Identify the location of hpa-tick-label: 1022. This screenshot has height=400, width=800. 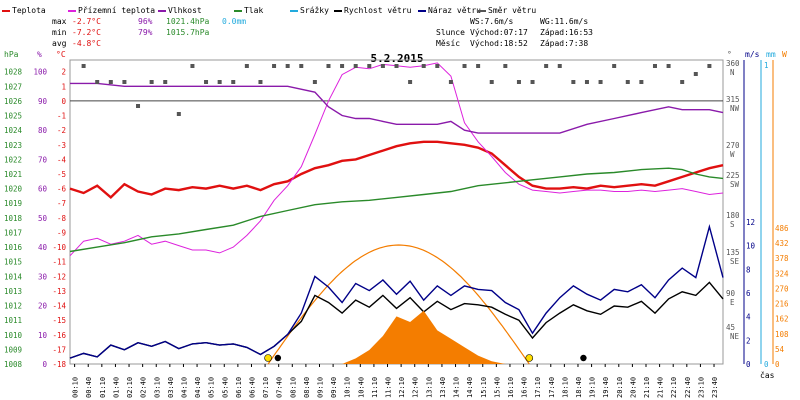
(13, 159).